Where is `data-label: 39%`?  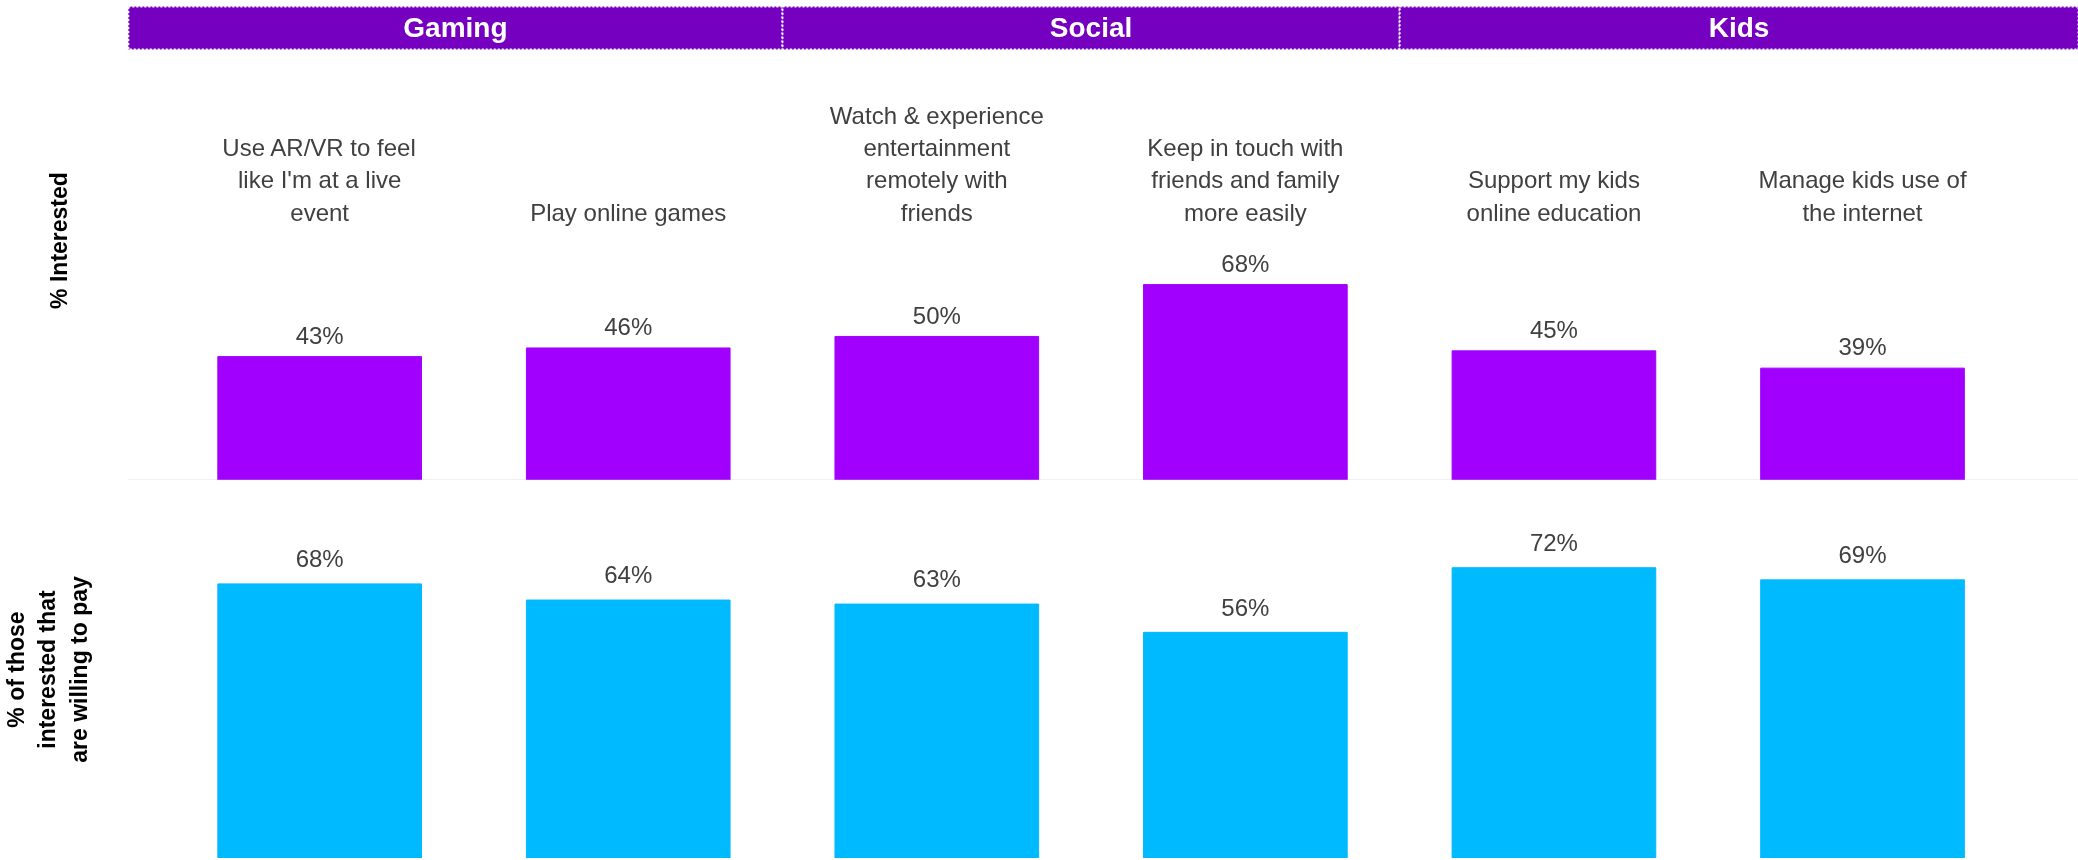 data-label: 39% is located at coordinates (1862, 347).